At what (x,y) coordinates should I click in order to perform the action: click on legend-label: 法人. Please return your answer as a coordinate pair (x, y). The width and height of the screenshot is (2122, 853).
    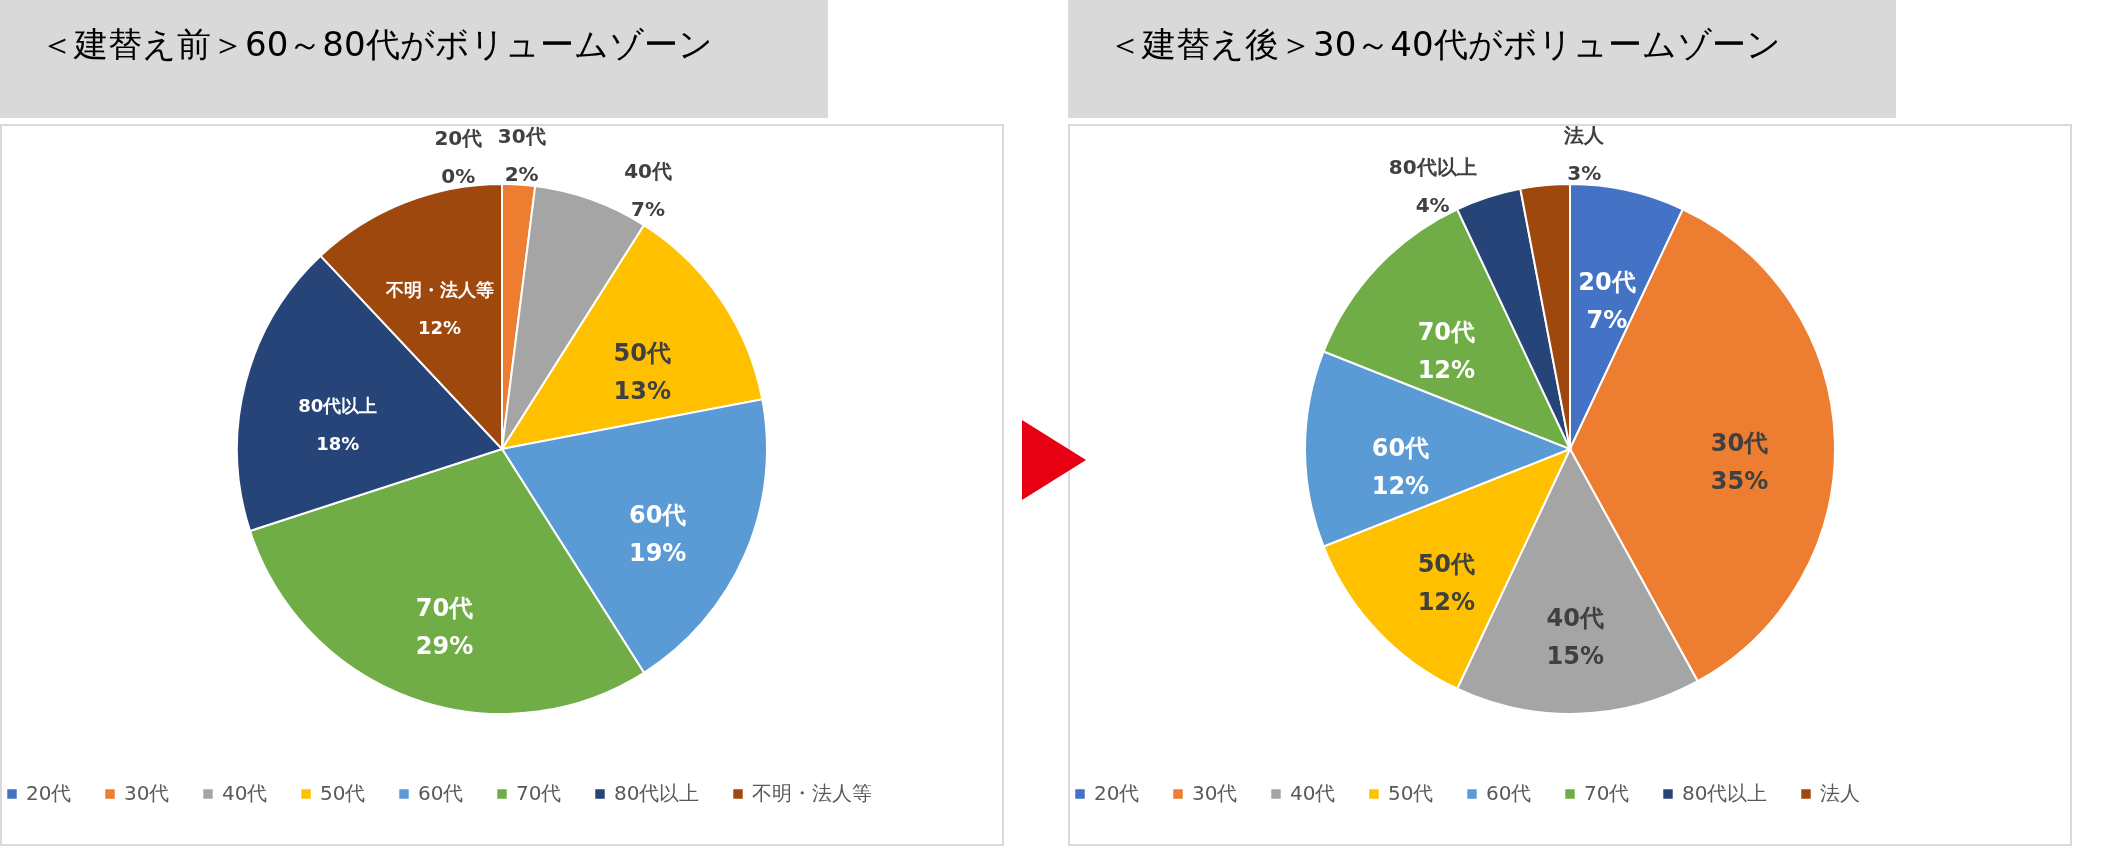
    Looking at the image, I should click on (1840, 793).